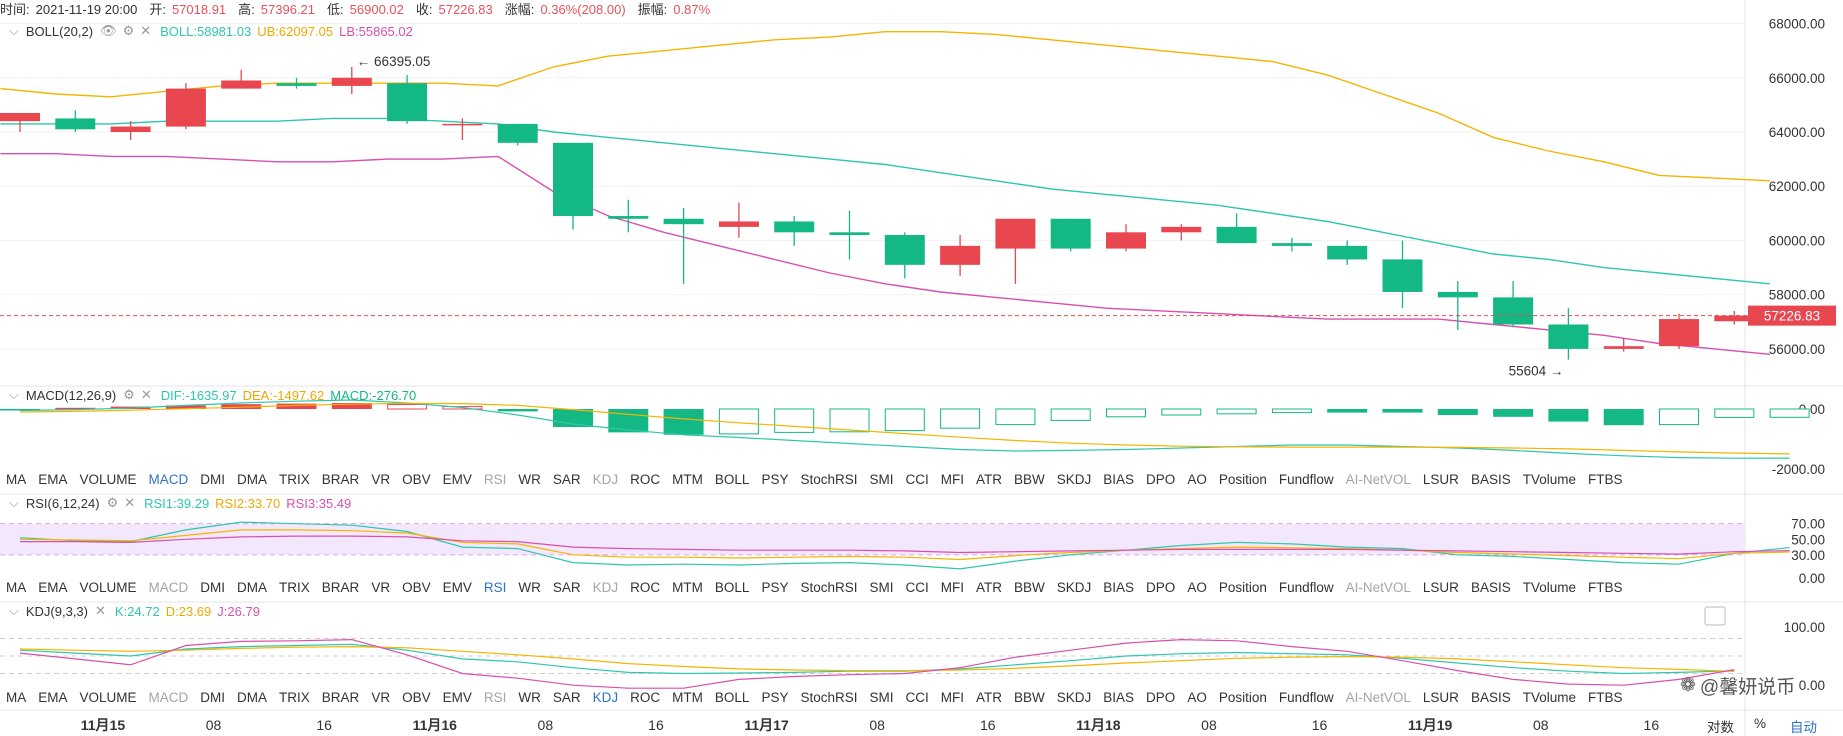 Image resolution: width=1843 pixels, height=736 pixels. Describe the element at coordinates (1306, 479) in the screenshot. I see `tab-fundflow: Fundflow` at that location.